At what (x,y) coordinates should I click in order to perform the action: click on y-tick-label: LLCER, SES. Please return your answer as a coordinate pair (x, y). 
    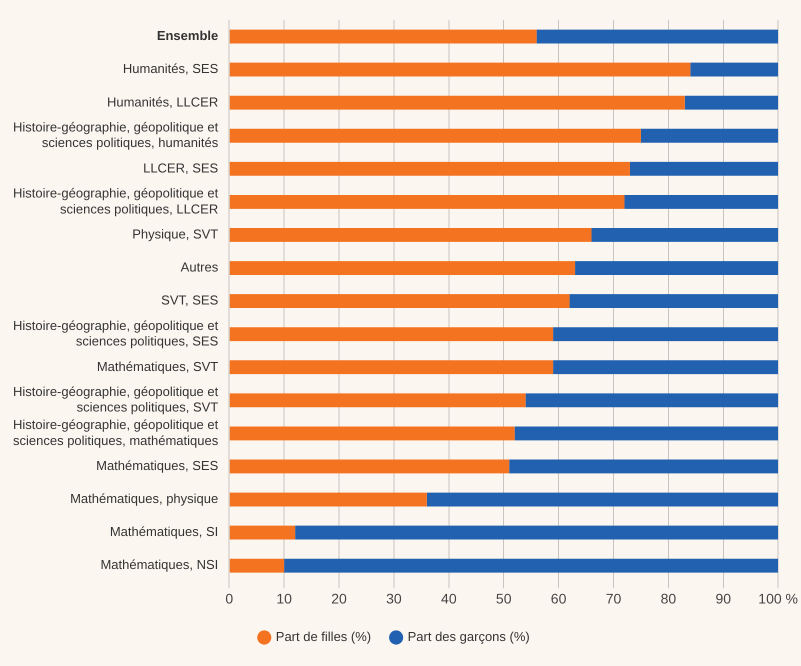
    Looking at the image, I should click on (181, 168).